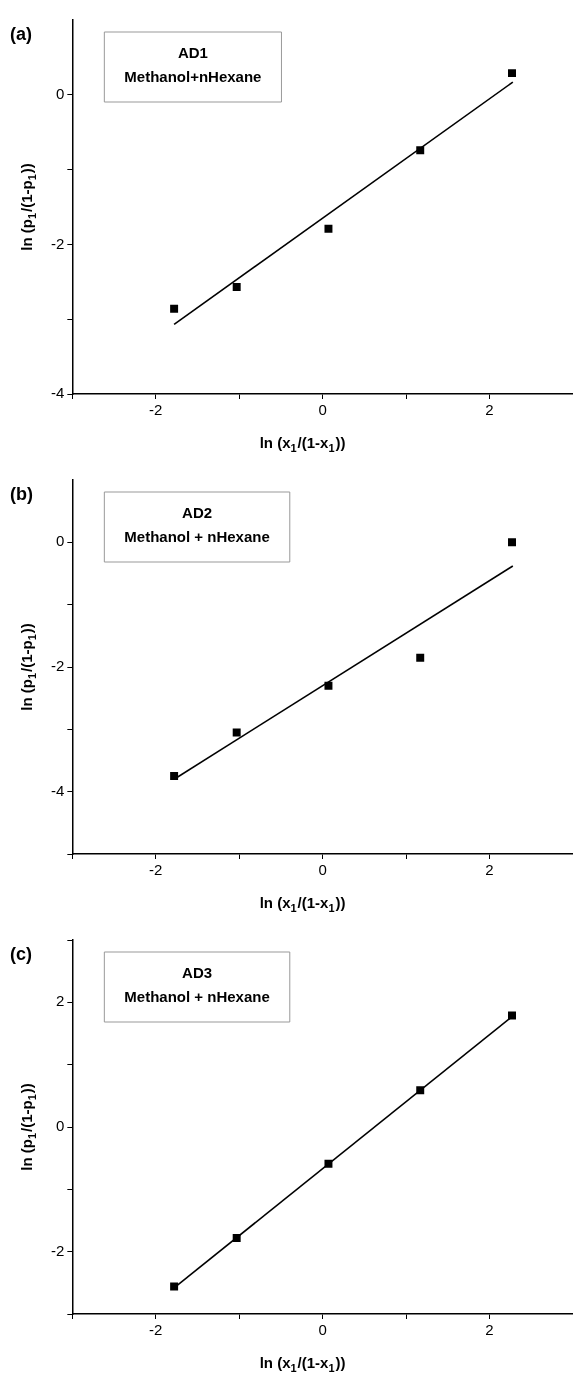 This screenshot has width=587, height=1400. What do you see at coordinates (197, 525) in the screenshot?
I see `annotation: AD2 Methanol + nHexane` at bounding box center [197, 525].